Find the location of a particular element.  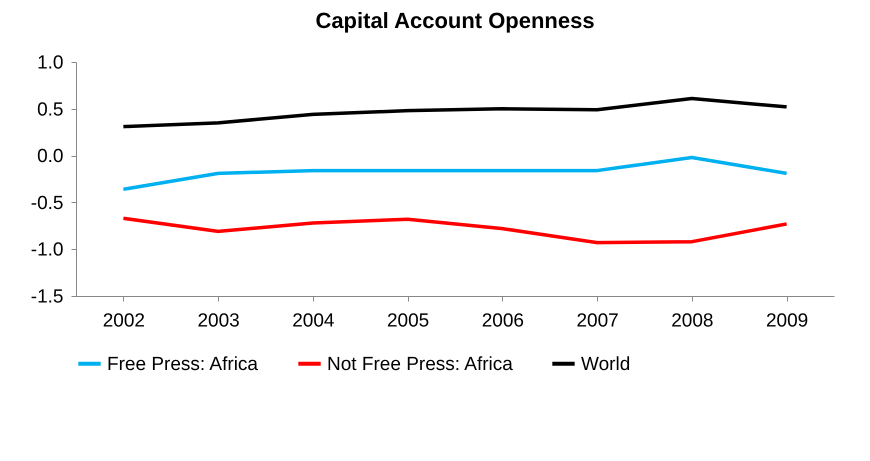

x-tick-label: 2006 is located at coordinates (503, 321).